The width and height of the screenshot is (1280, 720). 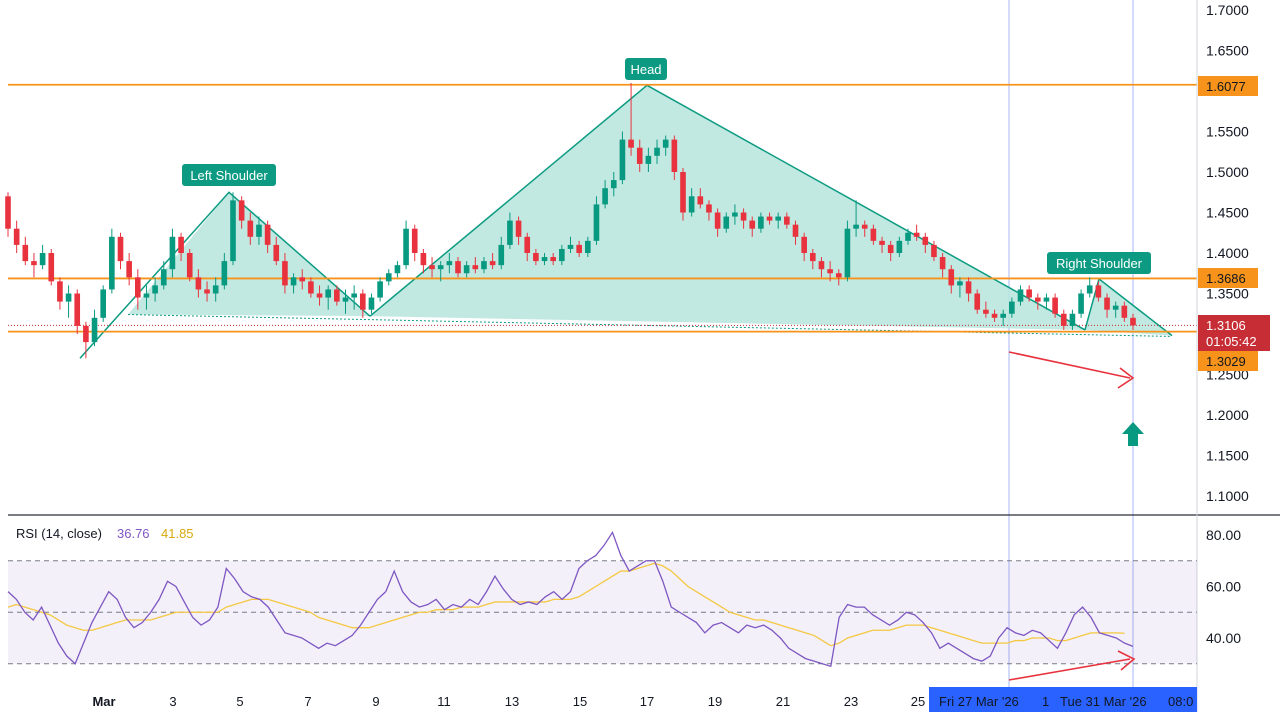 I want to click on crosshair-date-bar: Fri 27 Mar '26 1 Tue 31 Mar '26 08:0, so click(x=1063, y=699).